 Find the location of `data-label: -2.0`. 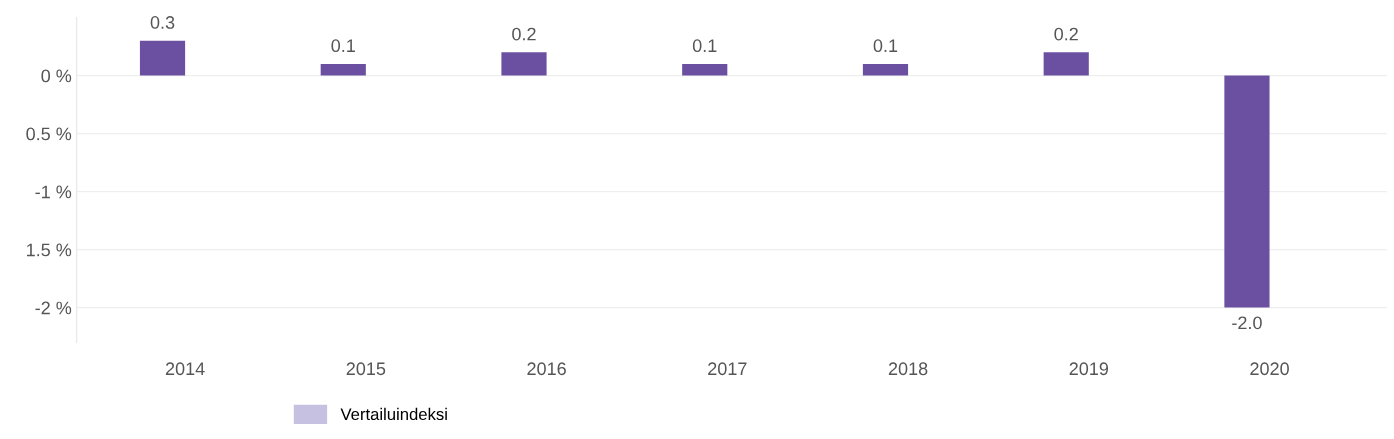

data-label: -2.0 is located at coordinates (1247, 323).